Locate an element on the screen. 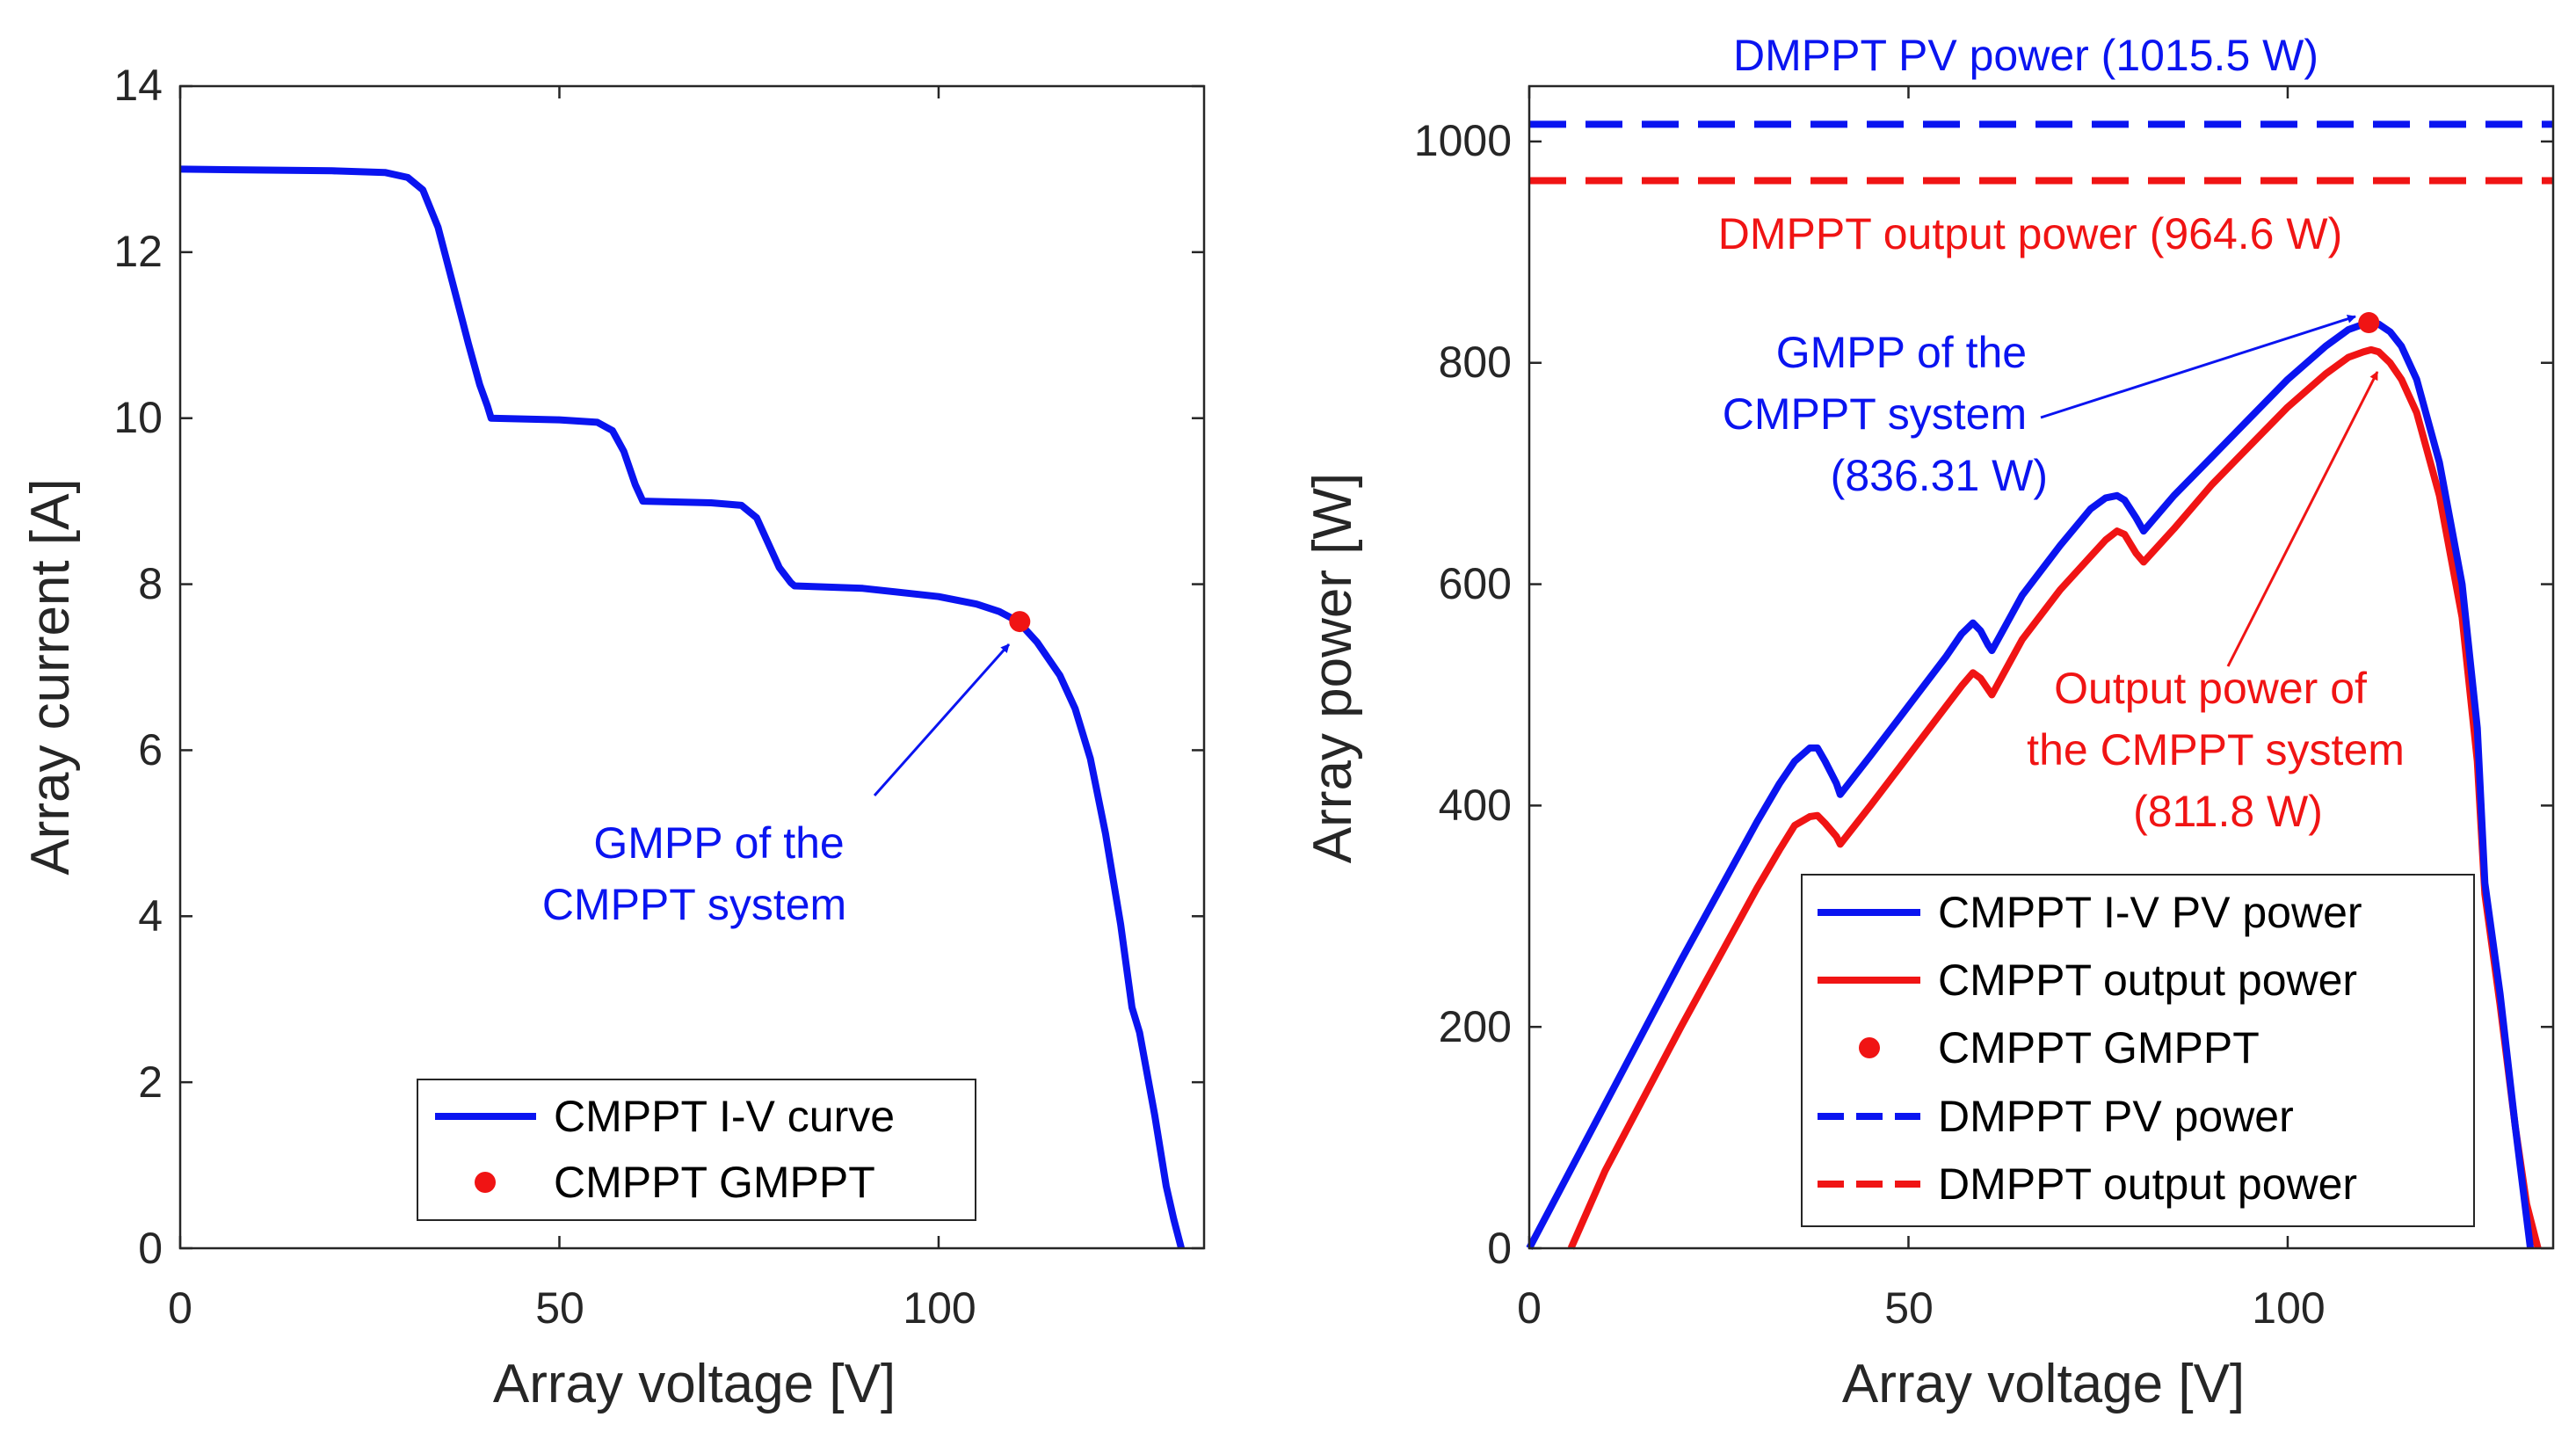 The width and height of the screenshot is (2576, 1439). y-tick-label: 600 is located at coordinates (1475, 583).